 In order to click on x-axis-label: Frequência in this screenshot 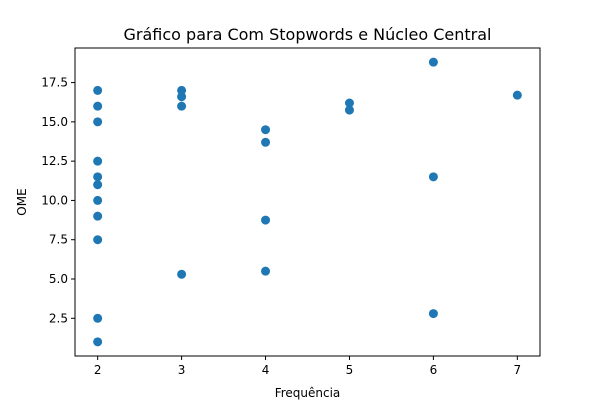, I will do `click(308, 393)`.